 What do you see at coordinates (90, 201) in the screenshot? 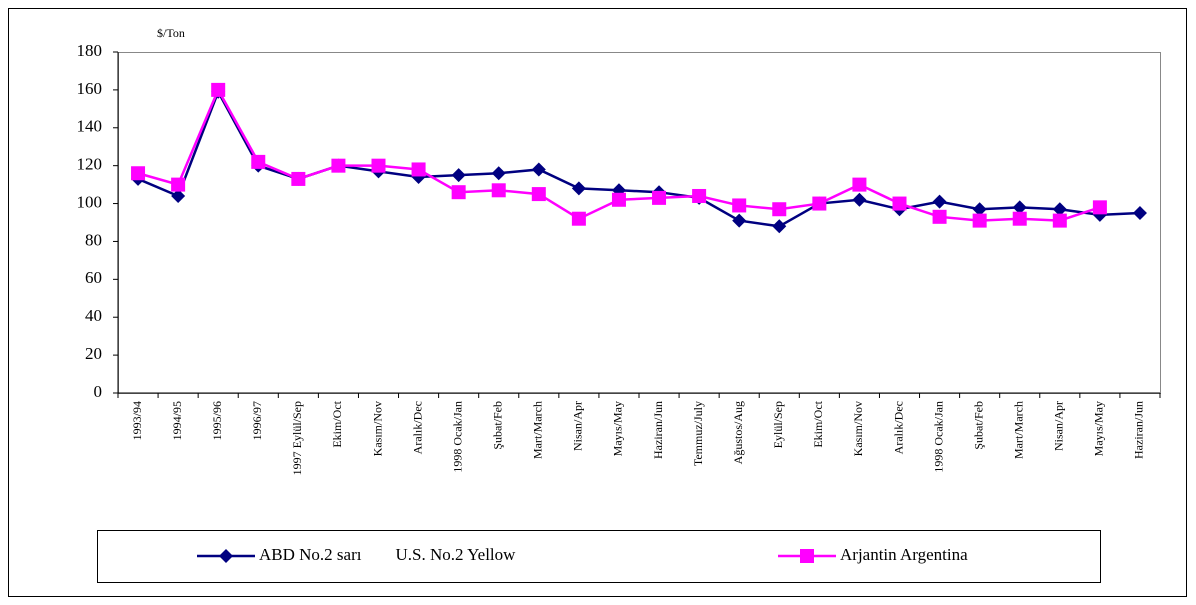
I see `y-tick-label: 100` at bounding box center [90, 201].